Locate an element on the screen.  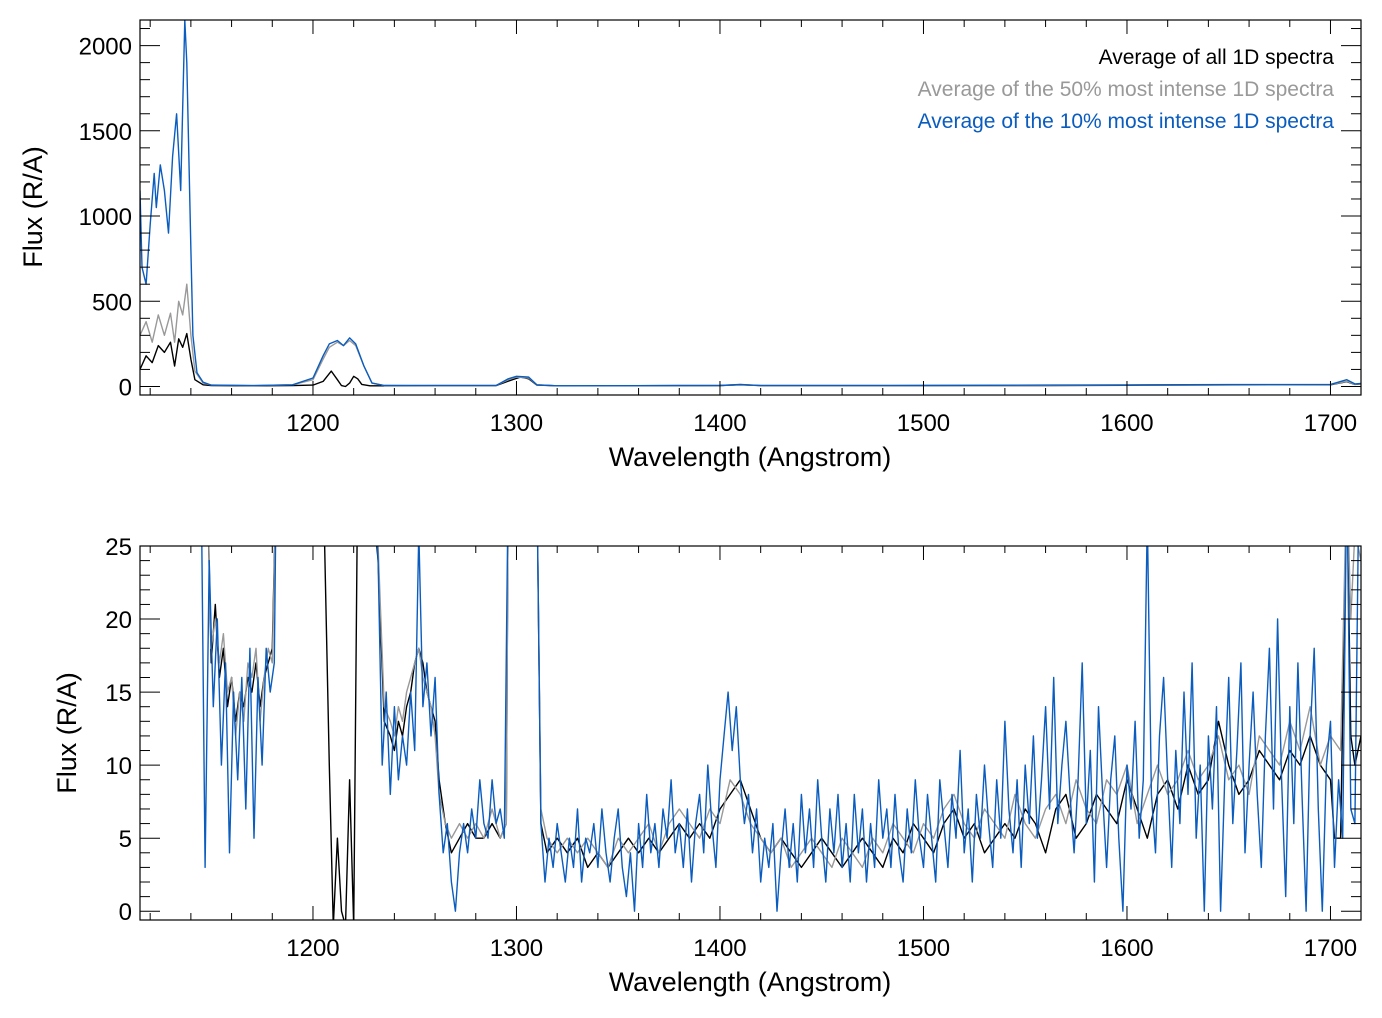
bottom-y-tick-label: 25 is located at coordinates (118, 547).